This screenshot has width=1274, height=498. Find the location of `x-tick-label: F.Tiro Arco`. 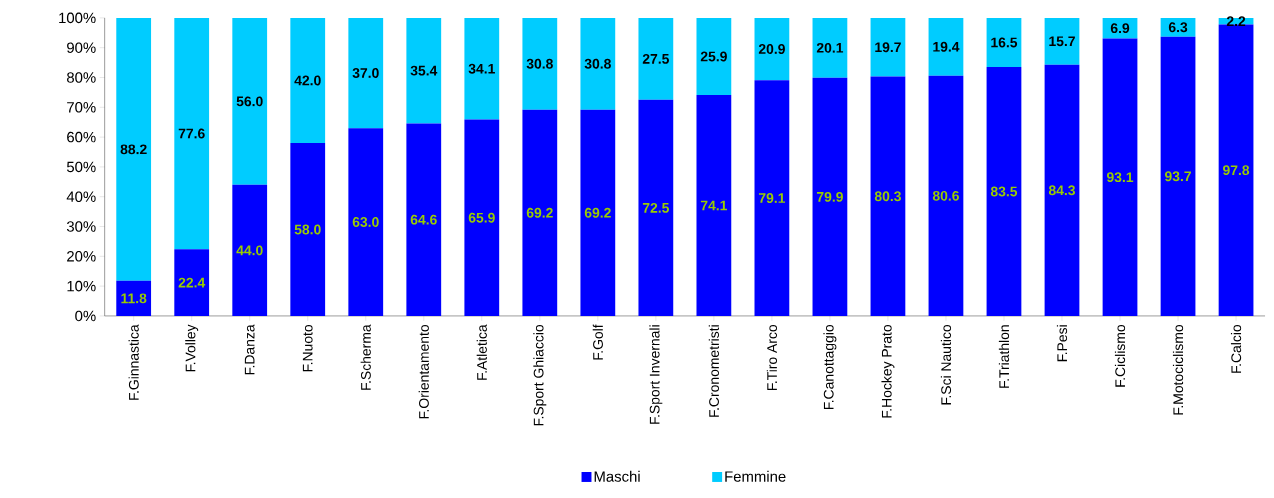

x-tick-label: F.Tiro Arco is located at coordinates (771, 358).